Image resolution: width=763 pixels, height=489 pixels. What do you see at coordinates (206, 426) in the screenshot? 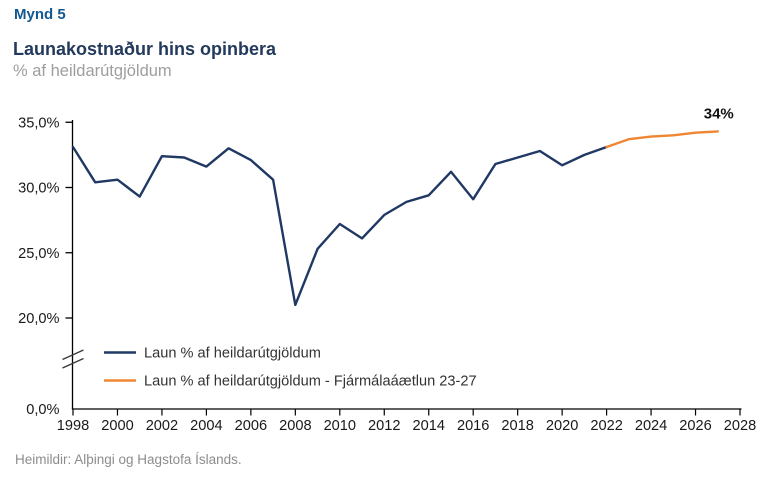
I see `x-tick-label: 2004` at bounding box center [206, 426].